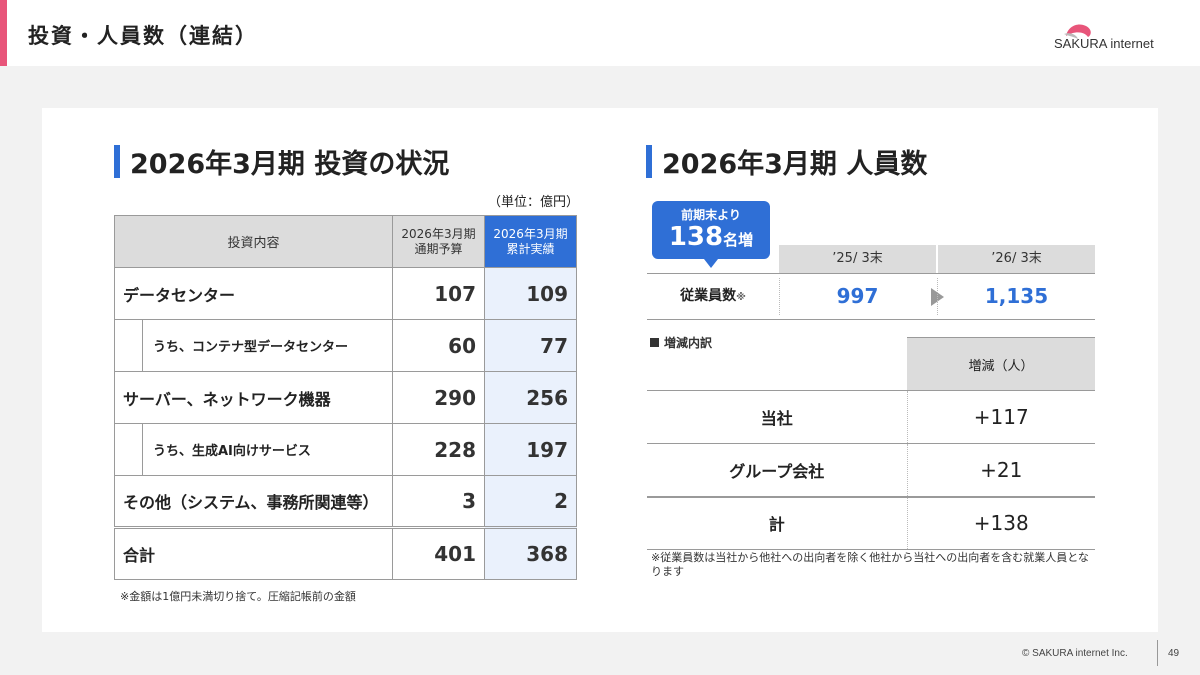 Image resolution: width=1200 pixels, height=675 pixels. What do you see at coordinates (253, 241) in the screenshot?
I see `col-header-item: 投資内容` at bounding box center [253, 241].